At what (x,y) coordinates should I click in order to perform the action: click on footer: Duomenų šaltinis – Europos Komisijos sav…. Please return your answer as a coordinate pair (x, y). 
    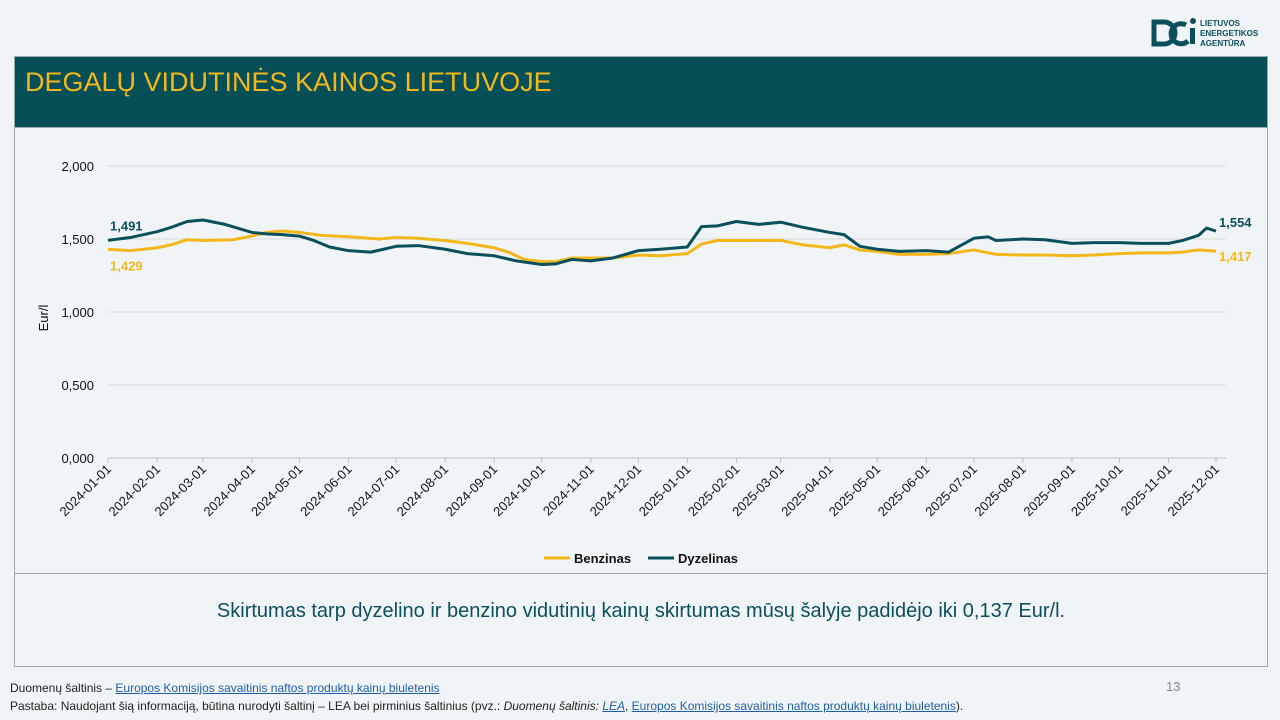
    Looking at the image, I should click on (486, 697).